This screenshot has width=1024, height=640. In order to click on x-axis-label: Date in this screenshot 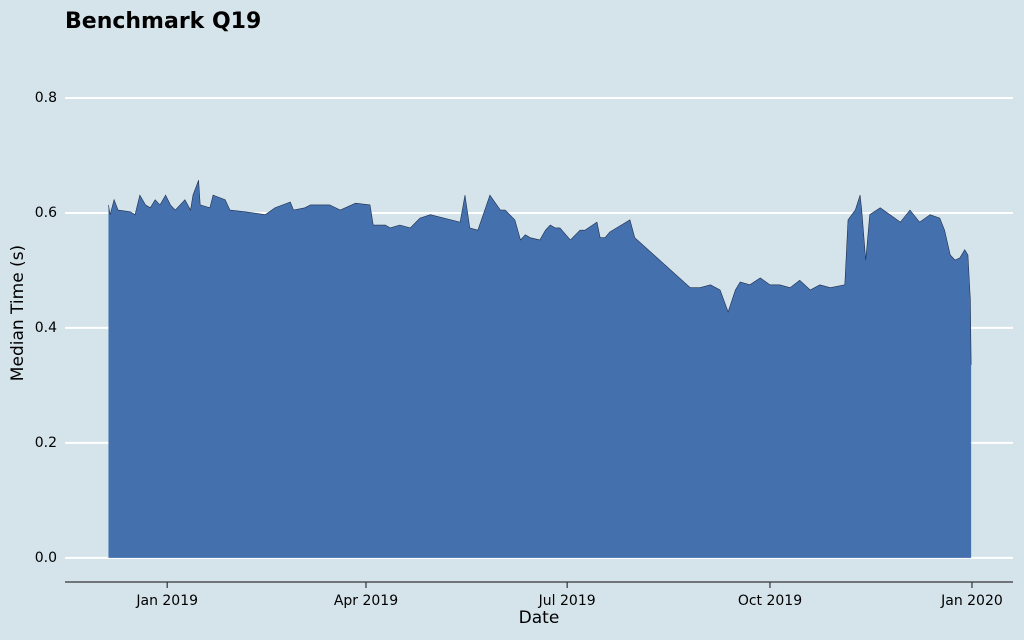, I will do `click(539, 618)`.